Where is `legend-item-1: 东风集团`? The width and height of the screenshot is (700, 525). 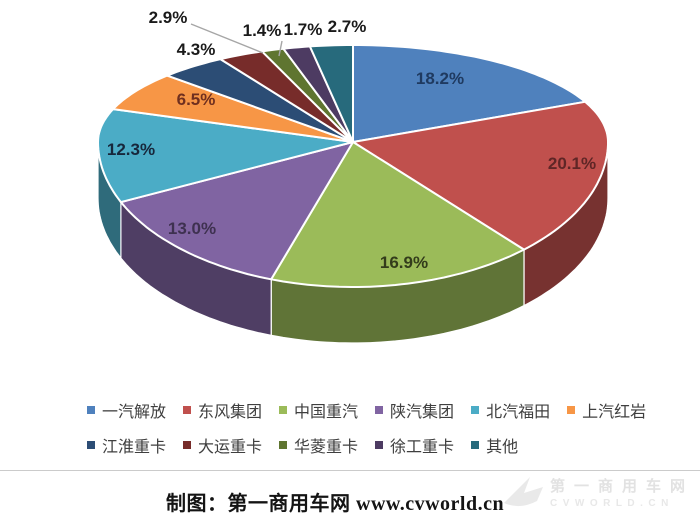 legend-item-1: 东风集团 is located at coordinates (222, 410).